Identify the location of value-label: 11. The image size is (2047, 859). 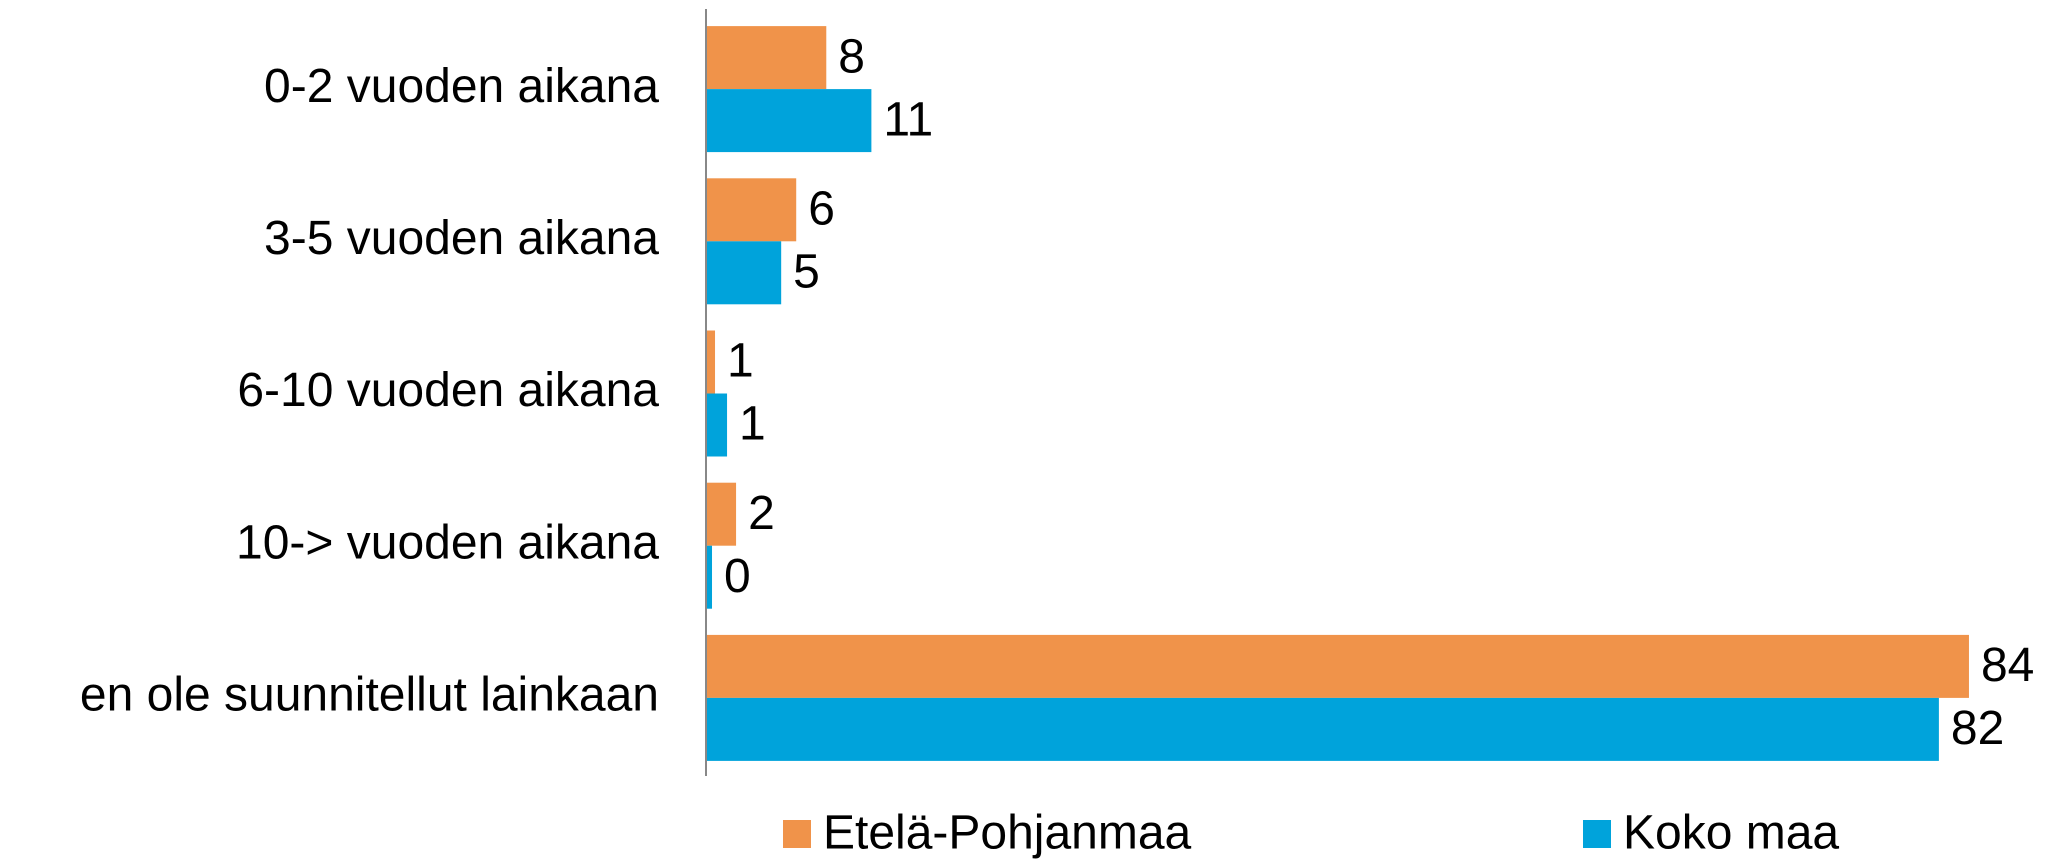
(908, 119).